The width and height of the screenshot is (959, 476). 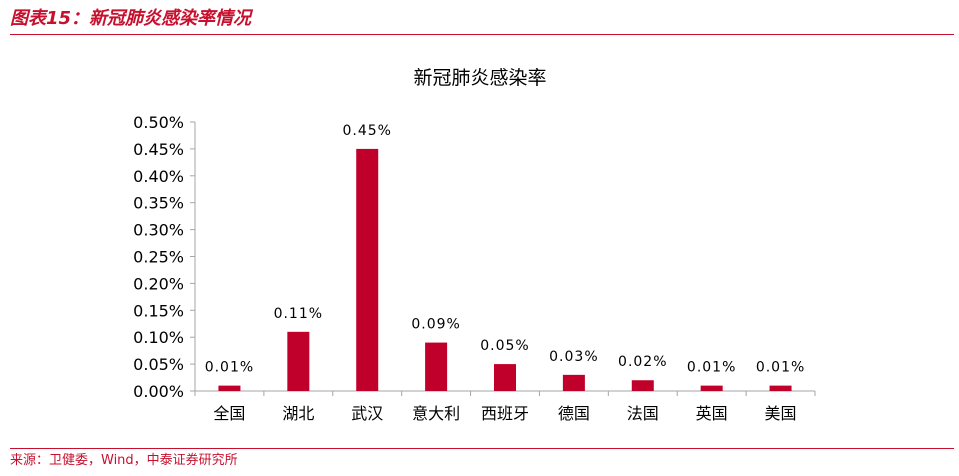 I want to click on category-label: 英国, so click(x=712, y=413).